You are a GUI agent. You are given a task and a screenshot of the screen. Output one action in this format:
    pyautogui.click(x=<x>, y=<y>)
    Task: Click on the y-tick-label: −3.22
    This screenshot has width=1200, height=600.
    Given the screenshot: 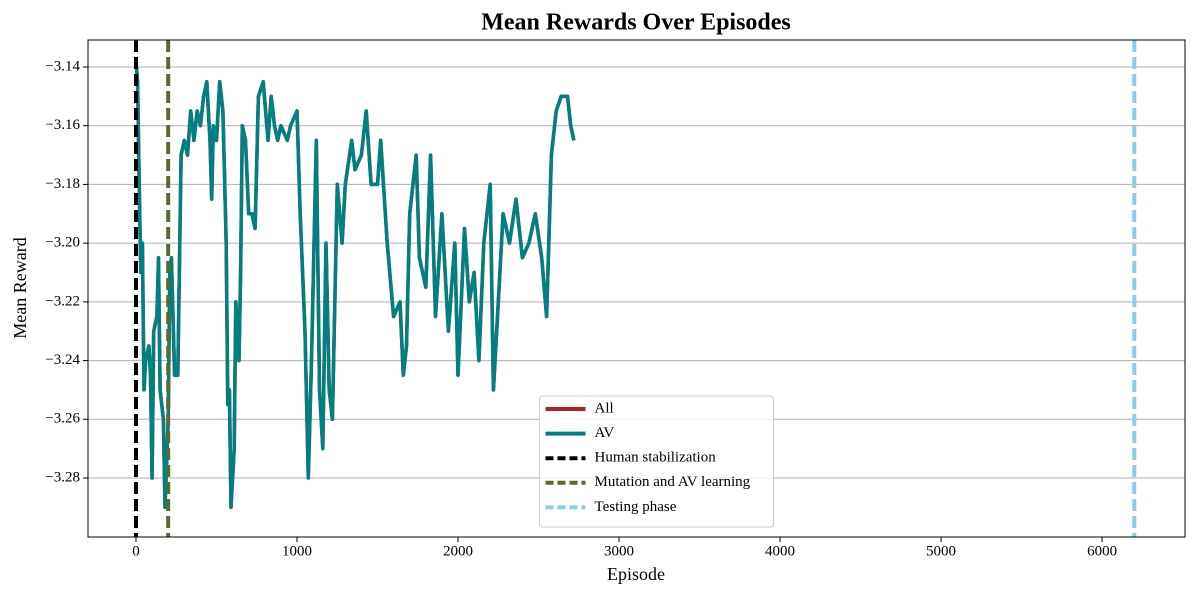 What is the action you would take?
    pyautogui.click(x=62, y=301)
    